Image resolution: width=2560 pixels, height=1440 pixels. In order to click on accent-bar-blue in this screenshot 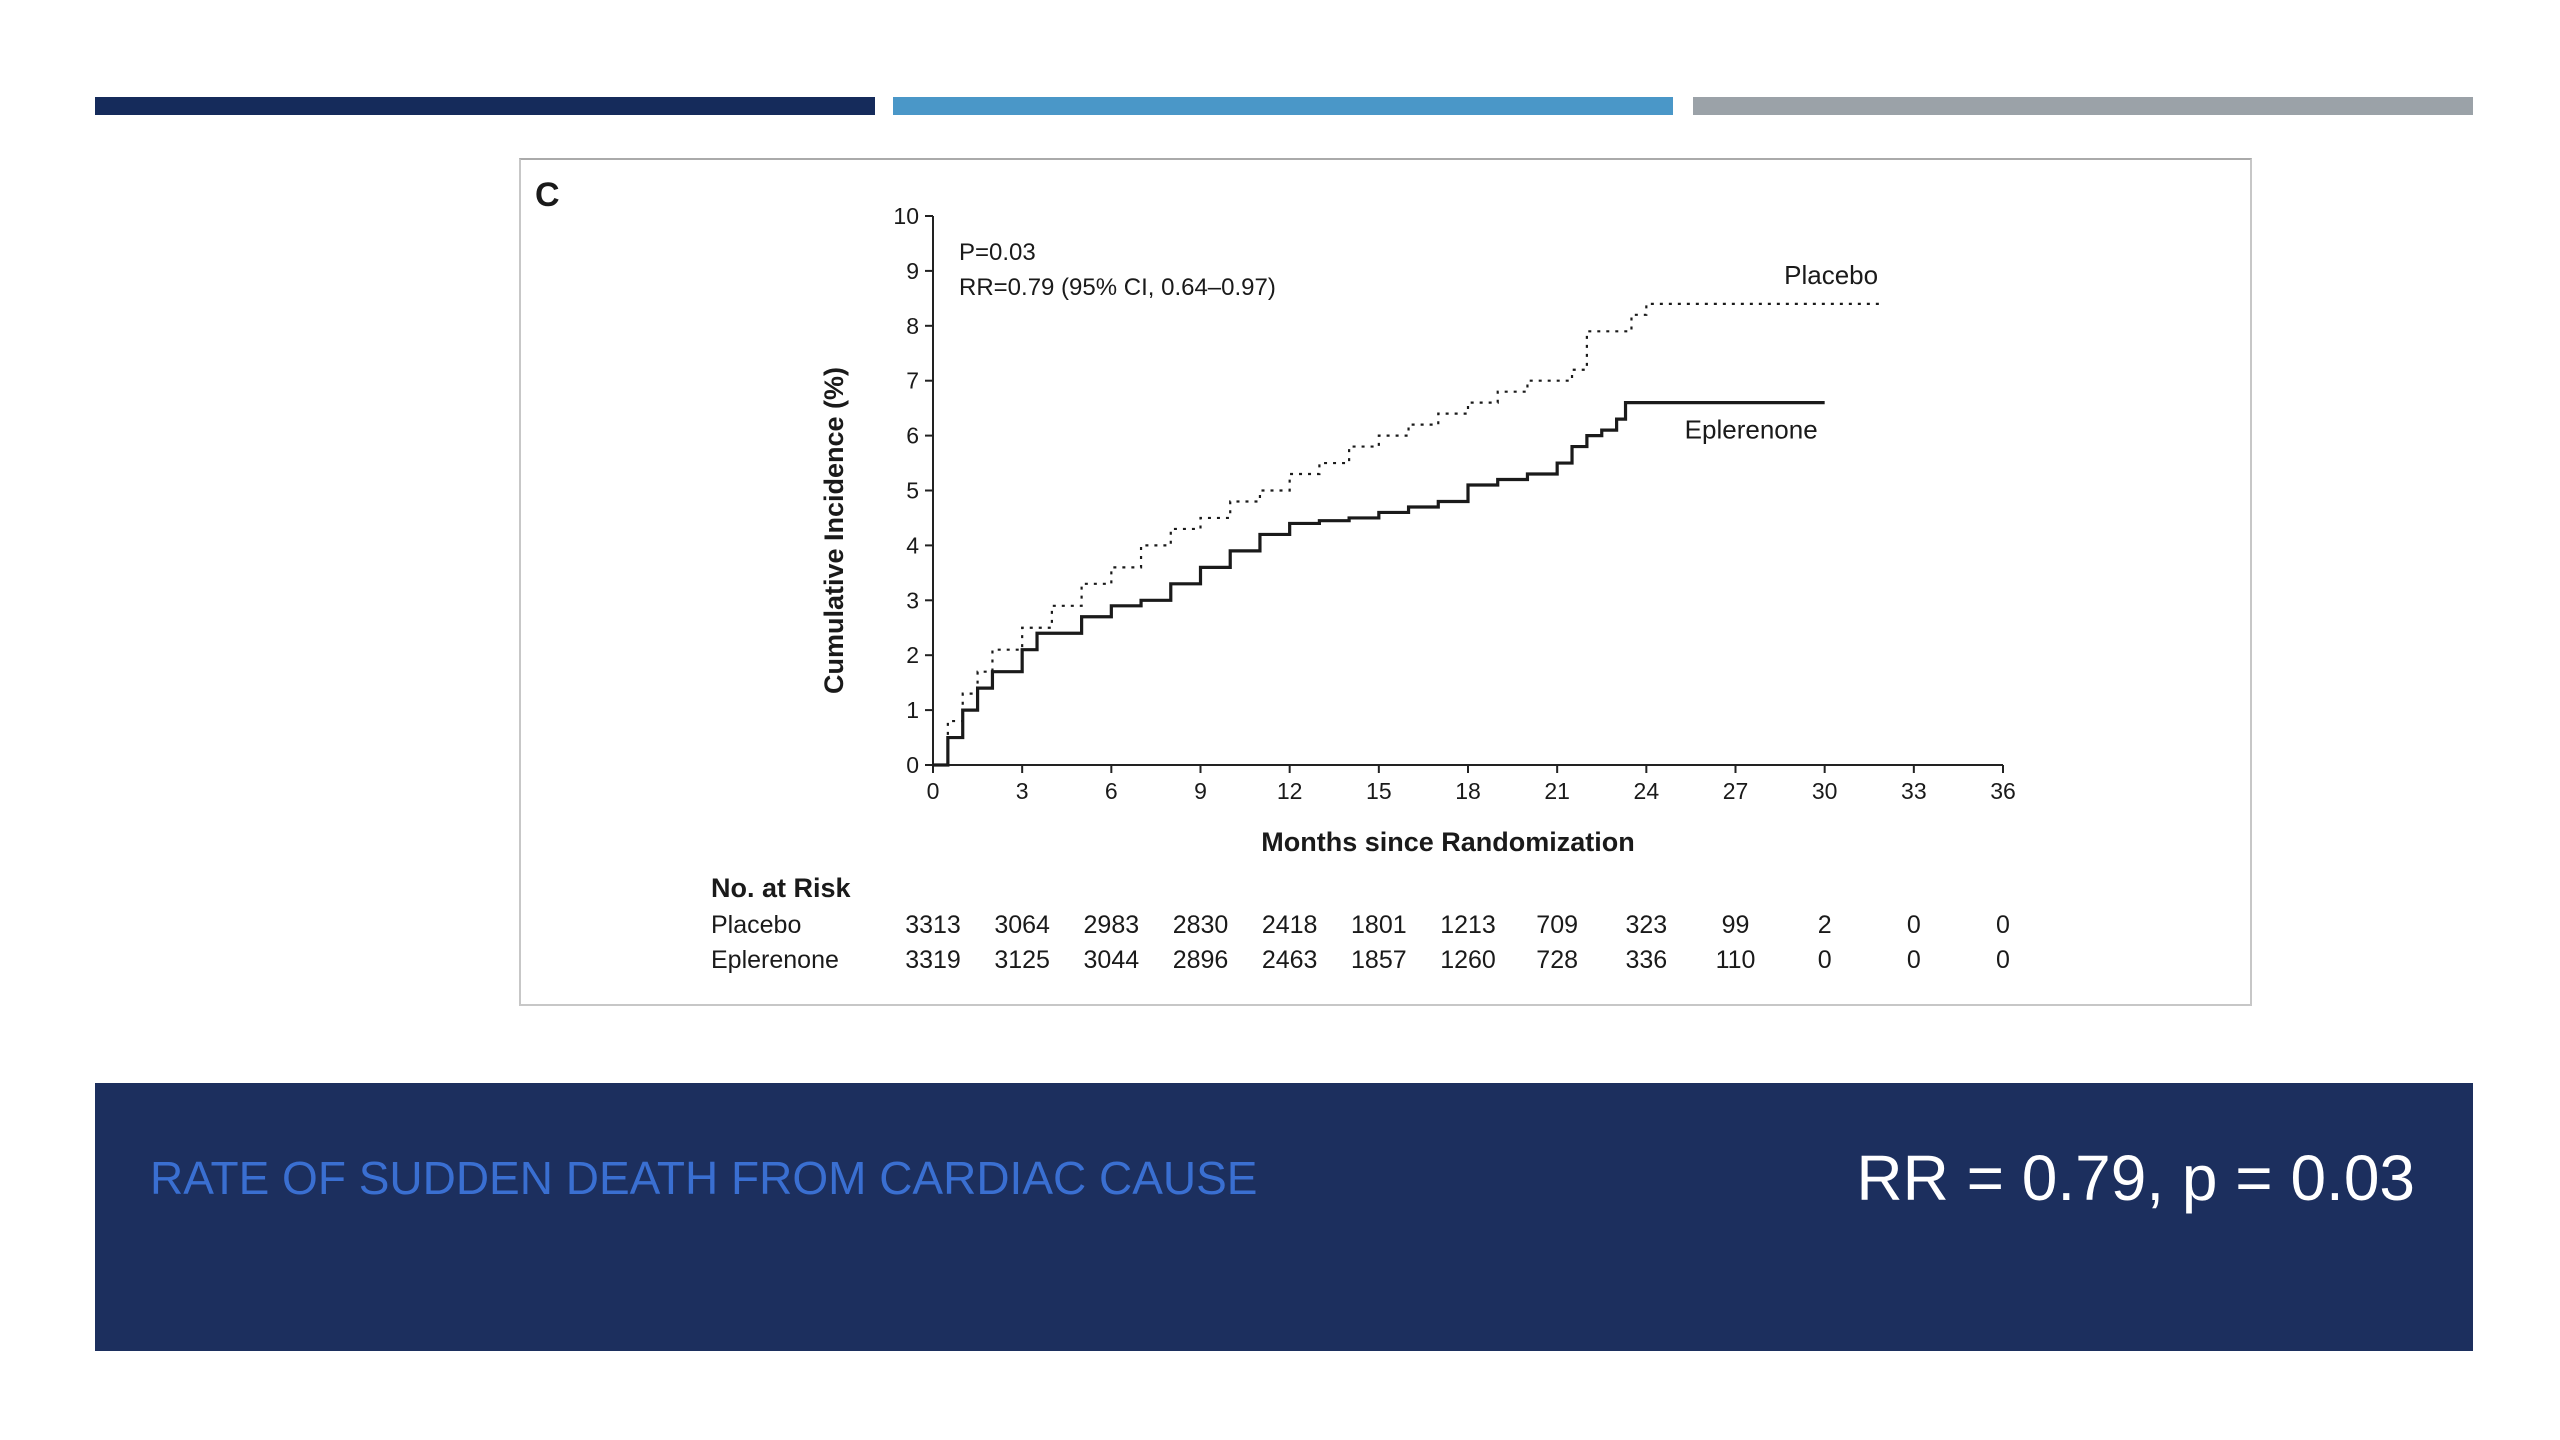, I will do `click(1283, 106)`.